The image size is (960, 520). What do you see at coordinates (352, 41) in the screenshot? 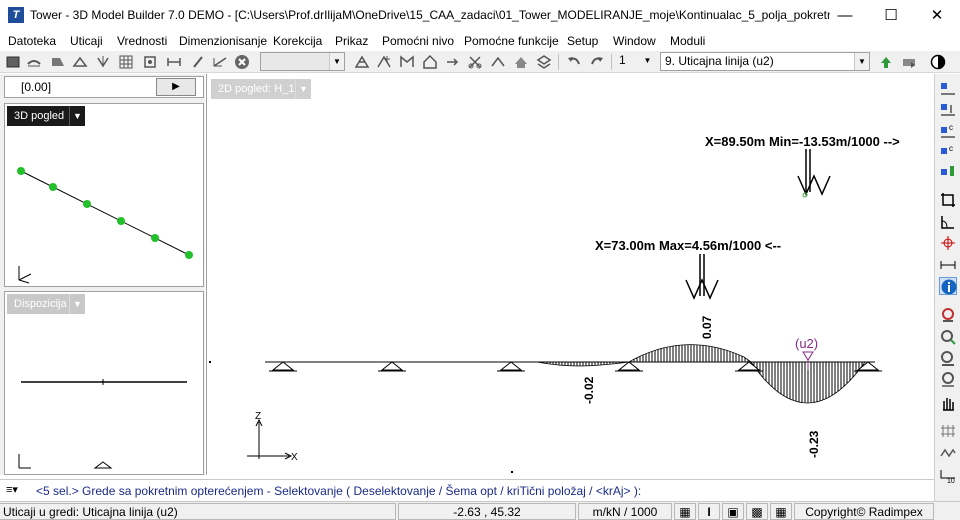
I see `menu-prikaz: Prikaz` at bounding box center [352, 41].